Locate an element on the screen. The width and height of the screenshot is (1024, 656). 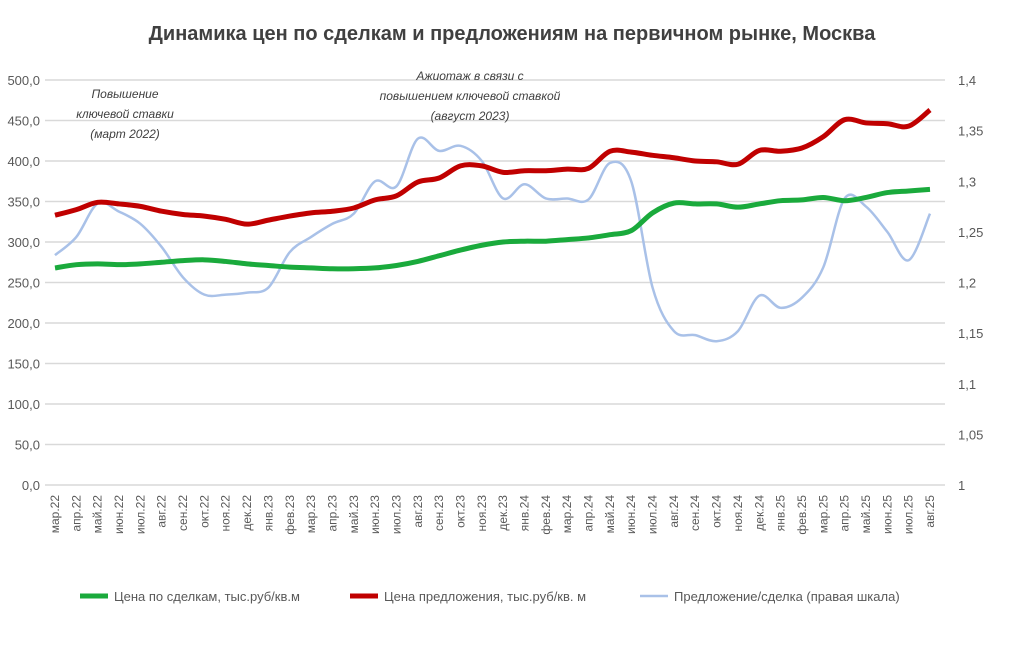
x-tick-label: июн.23 is located at coordinates (375, 514).